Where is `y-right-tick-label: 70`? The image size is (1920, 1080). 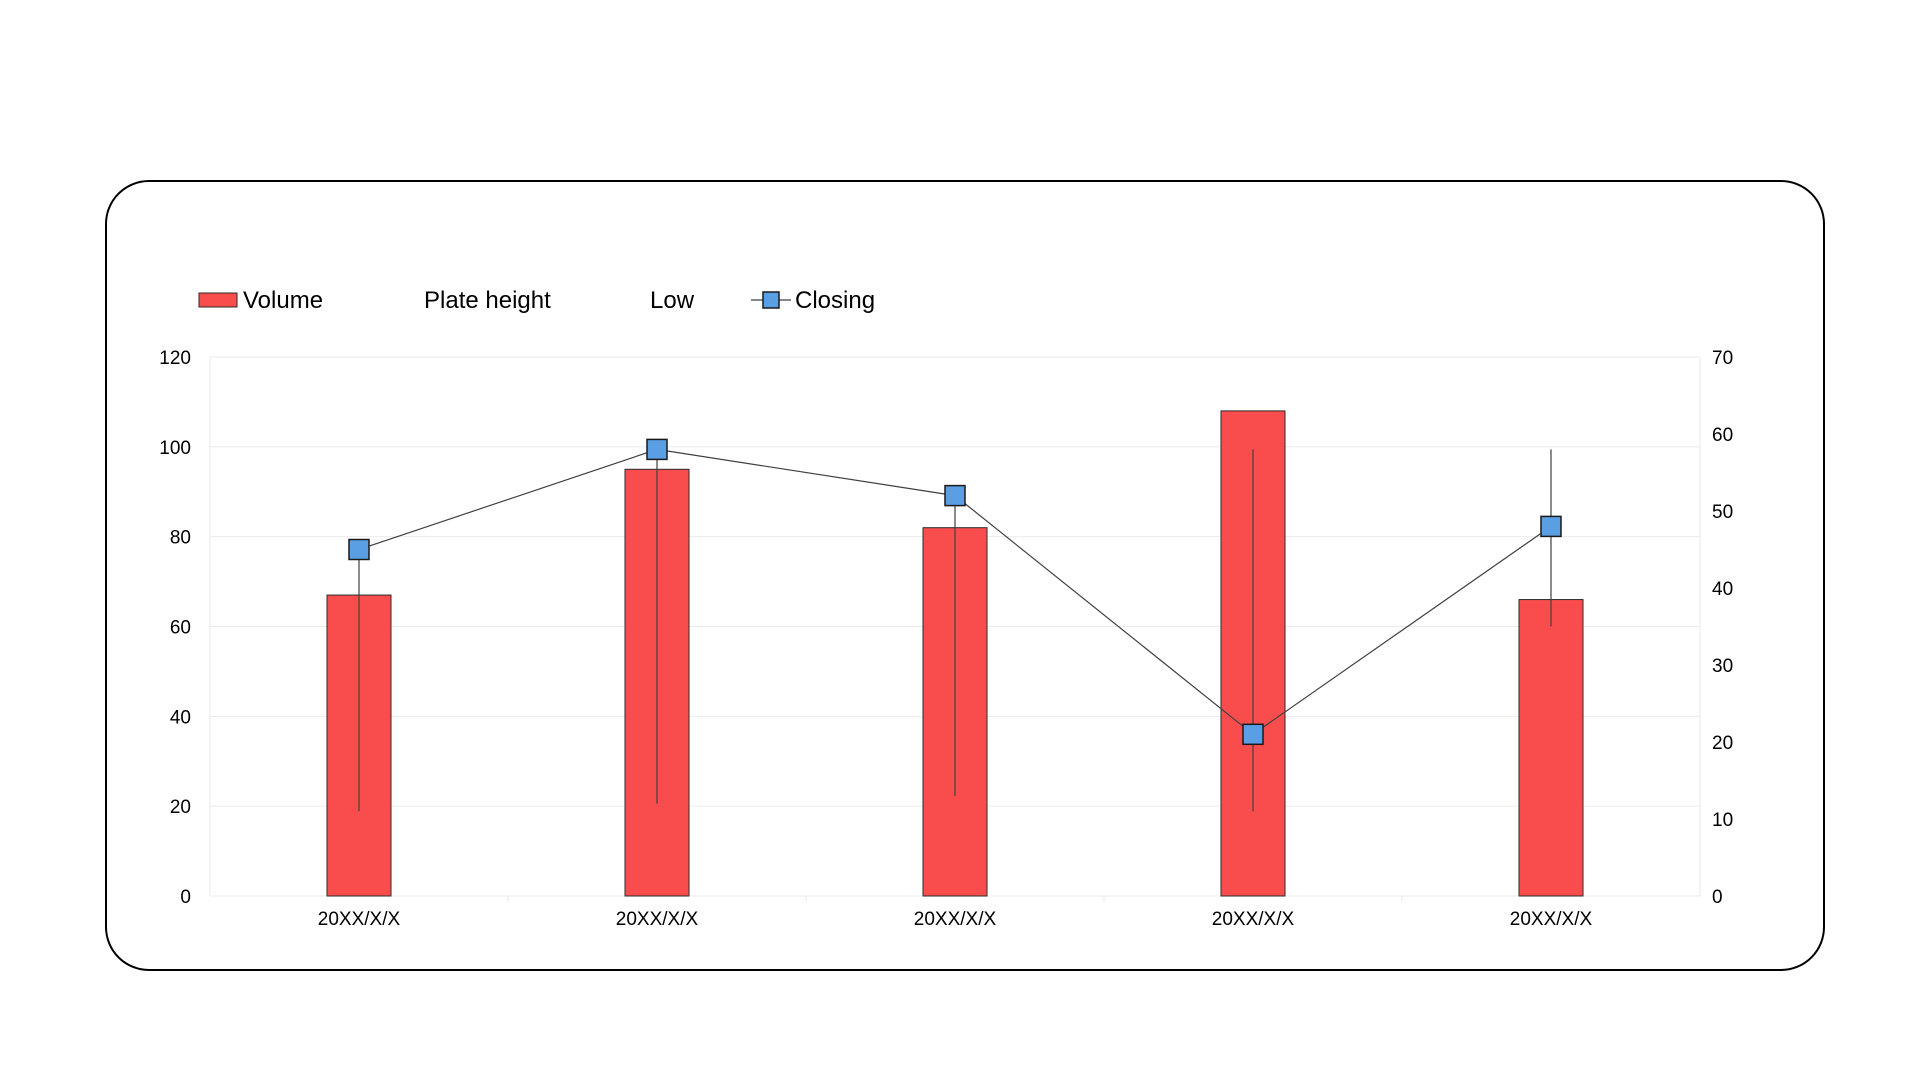
y-right-tick-label: 70 is located at coordinates (1722, 358).